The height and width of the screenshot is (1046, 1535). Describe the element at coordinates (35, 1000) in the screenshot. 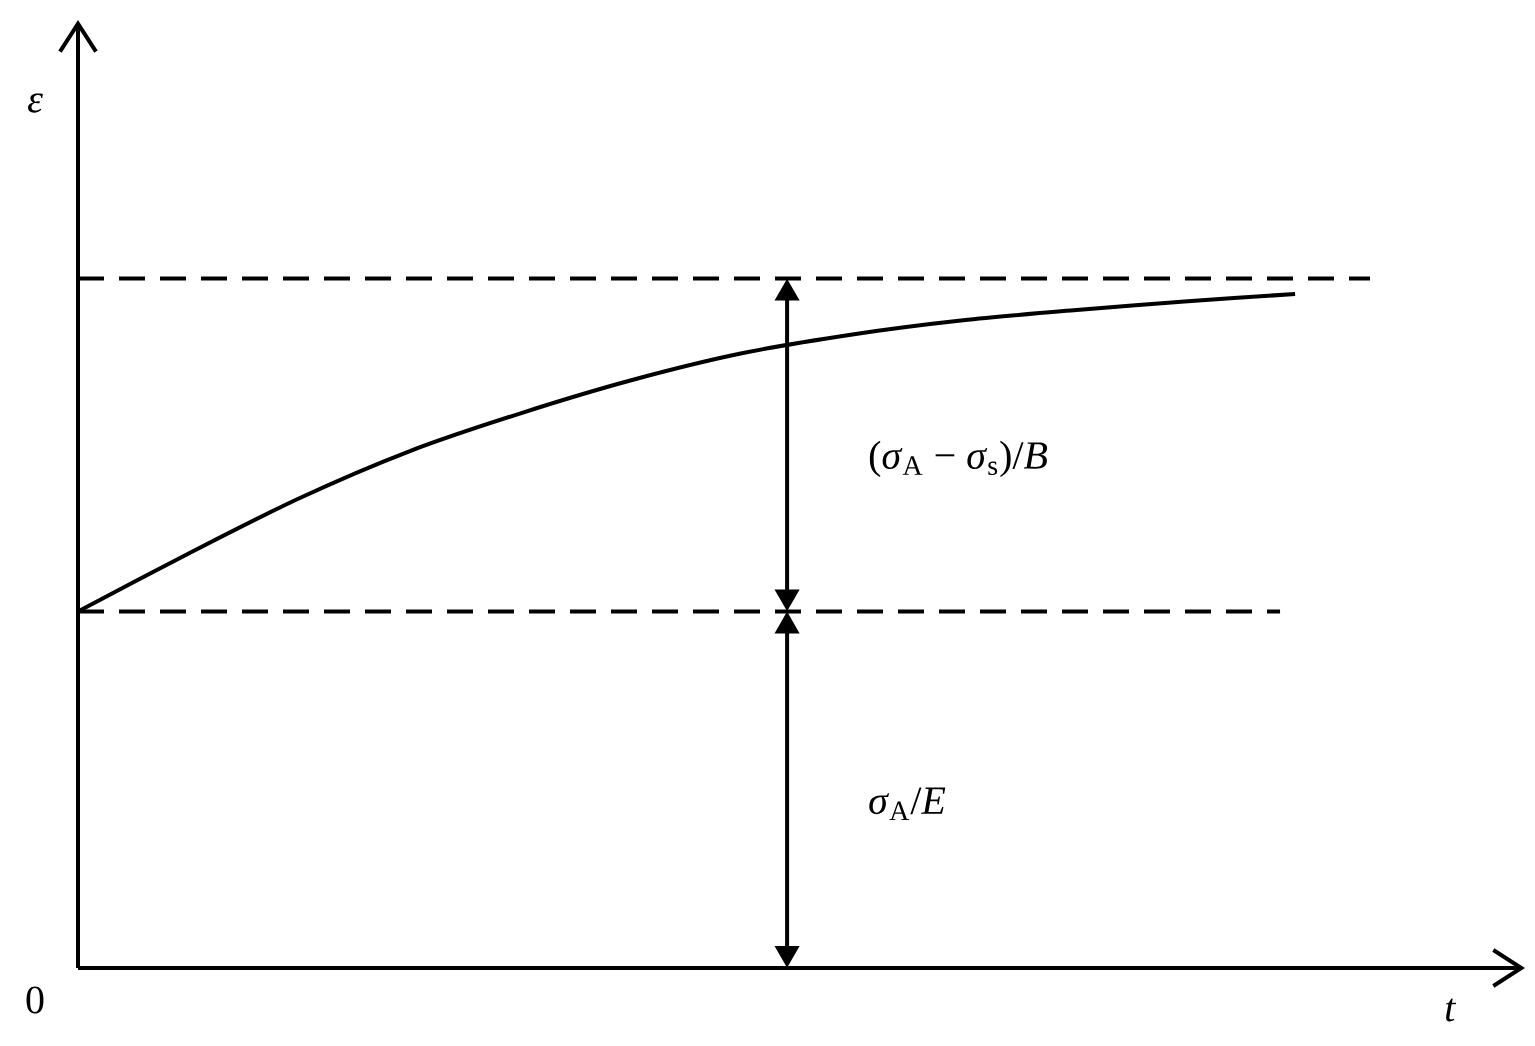

I see `text: 0` at that location.